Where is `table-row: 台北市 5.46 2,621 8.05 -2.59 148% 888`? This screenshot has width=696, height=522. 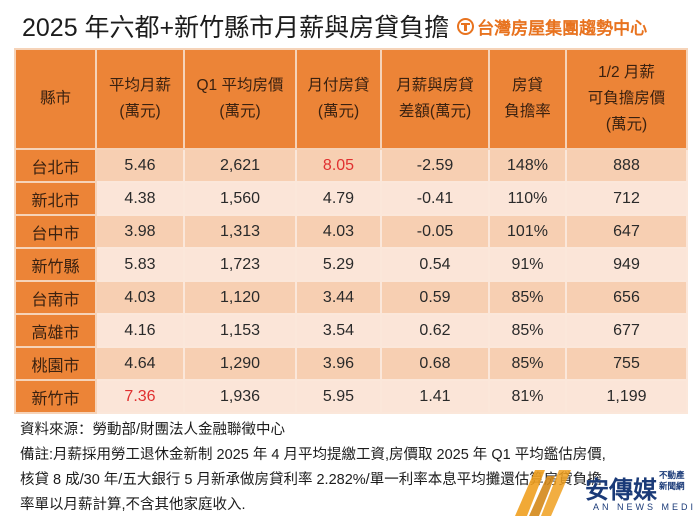 table-row: 台北市 5.46 2,621 8.05 -2.59 148% 888 is located at coordinates (351, 165).